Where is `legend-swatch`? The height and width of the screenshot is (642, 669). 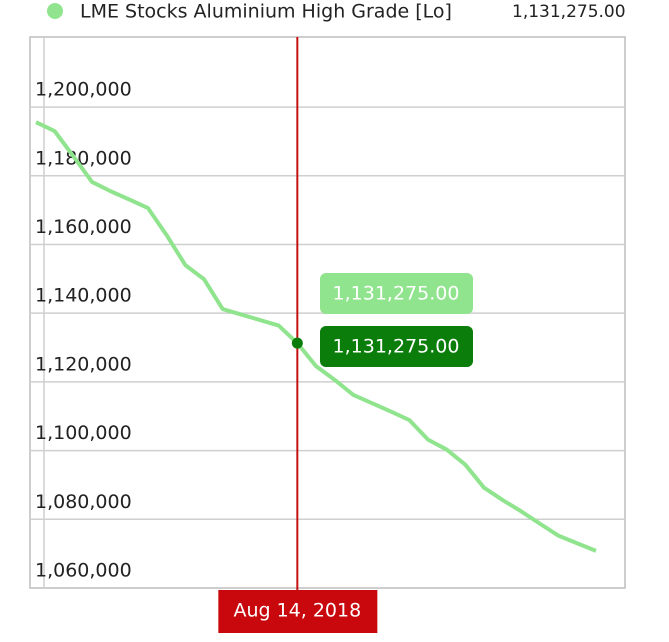
legend-swatch is located at coordinates (55, 11).